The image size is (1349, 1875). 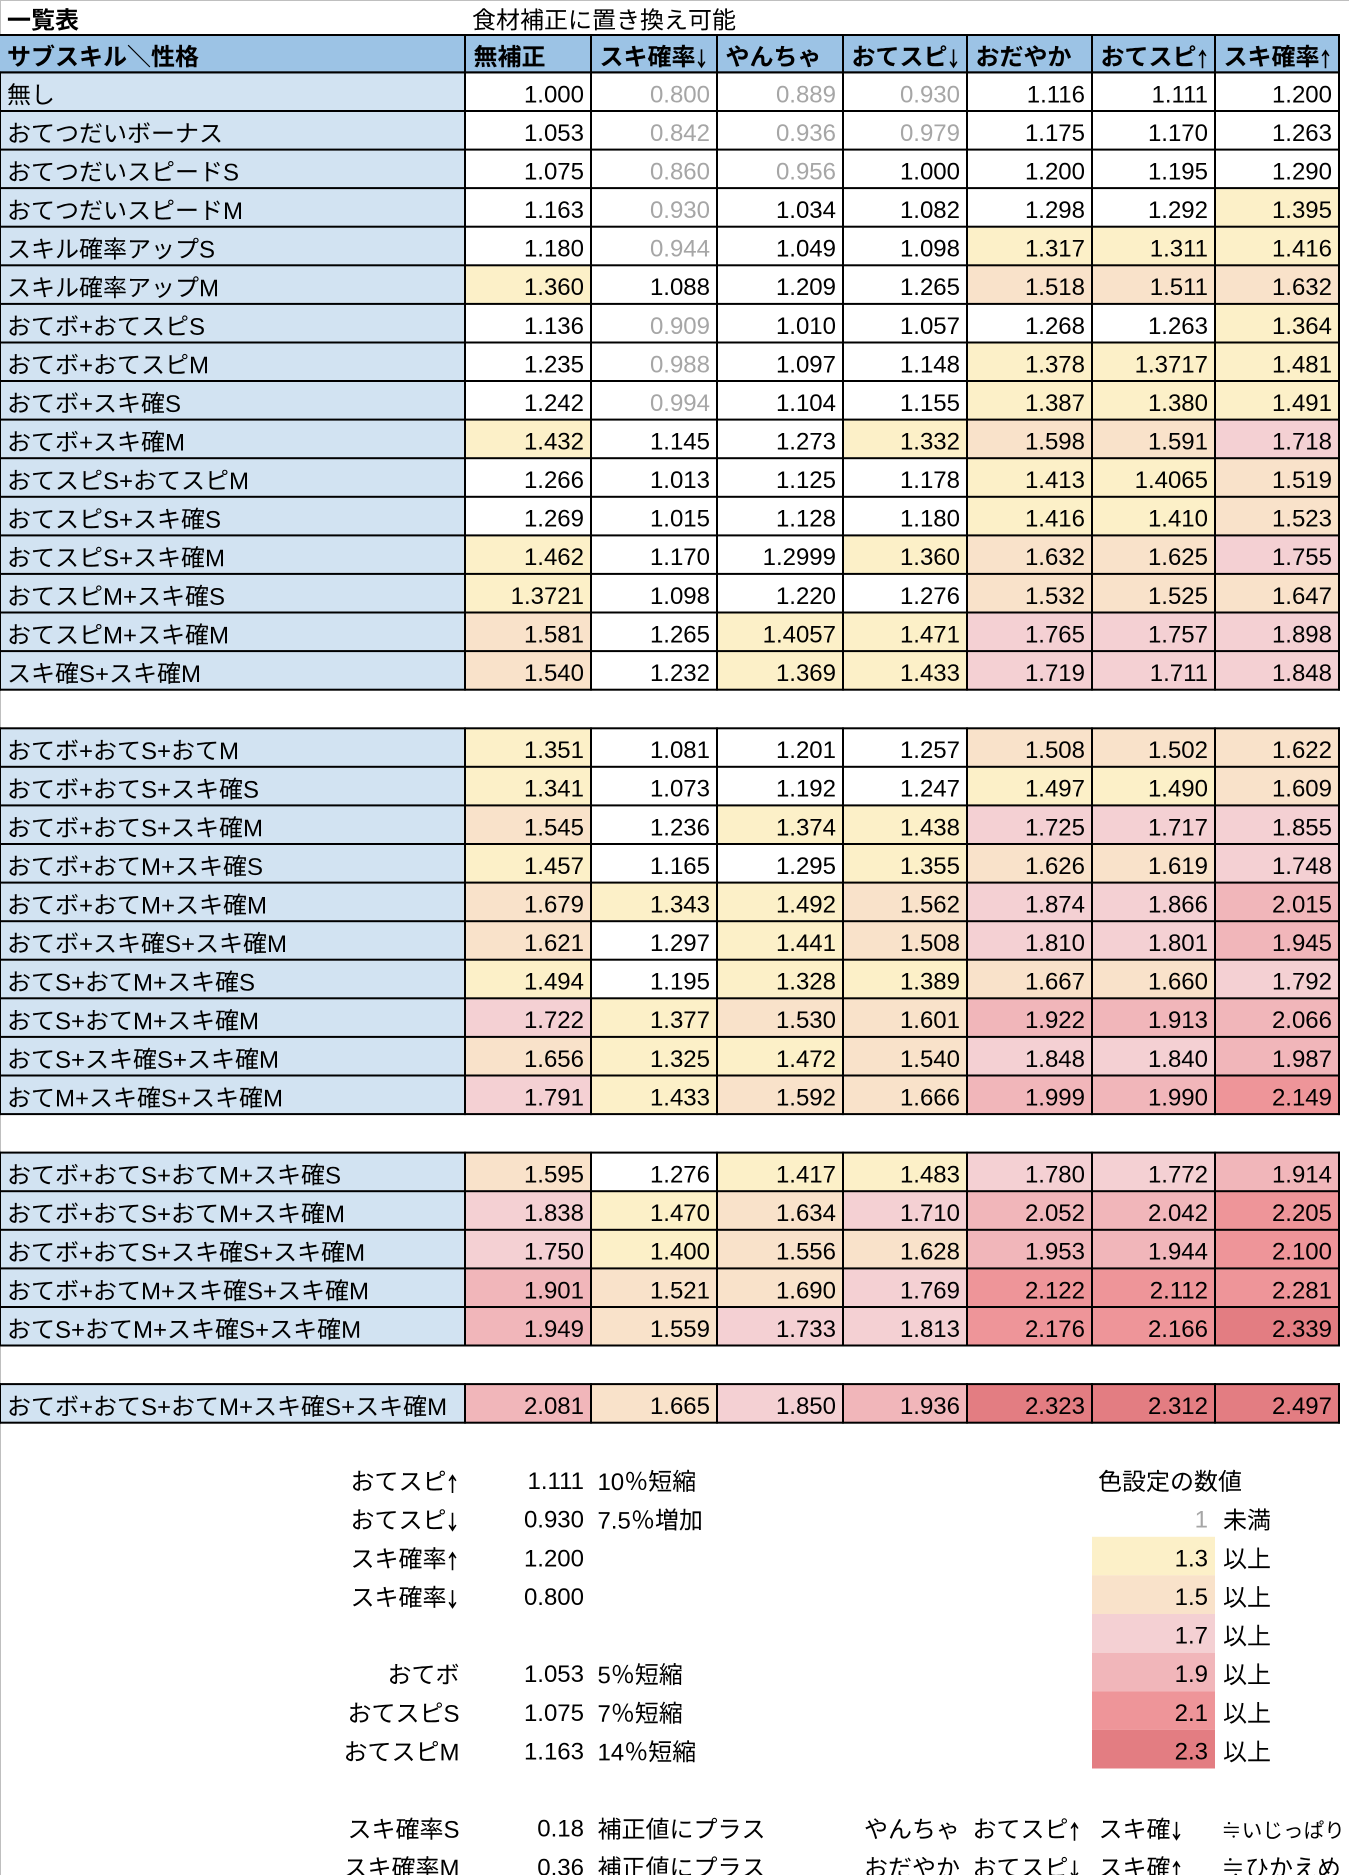 I want to click on svg-text: 1.097, so click(x=806, y=364).